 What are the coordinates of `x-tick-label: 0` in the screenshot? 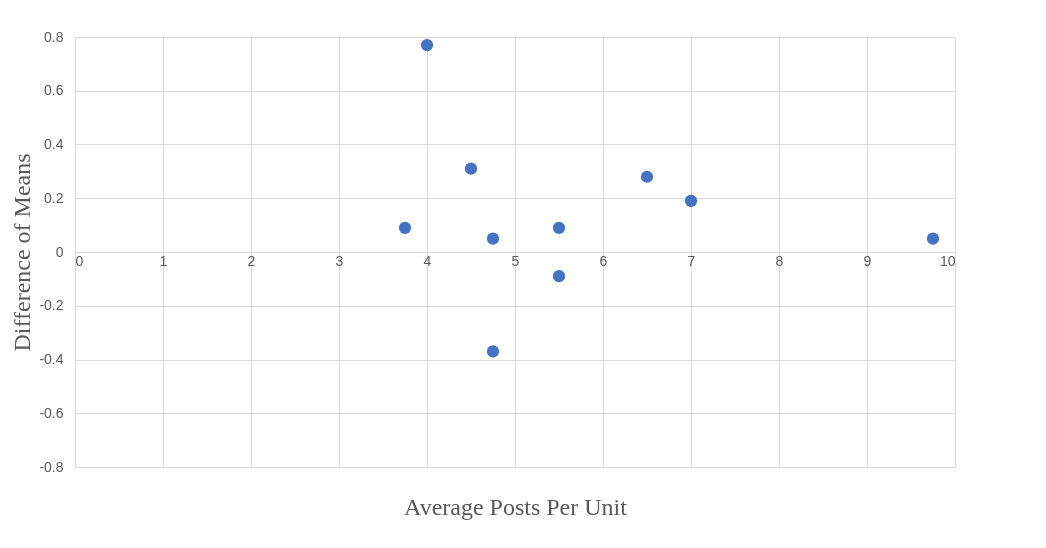 It's located at (79, 260).